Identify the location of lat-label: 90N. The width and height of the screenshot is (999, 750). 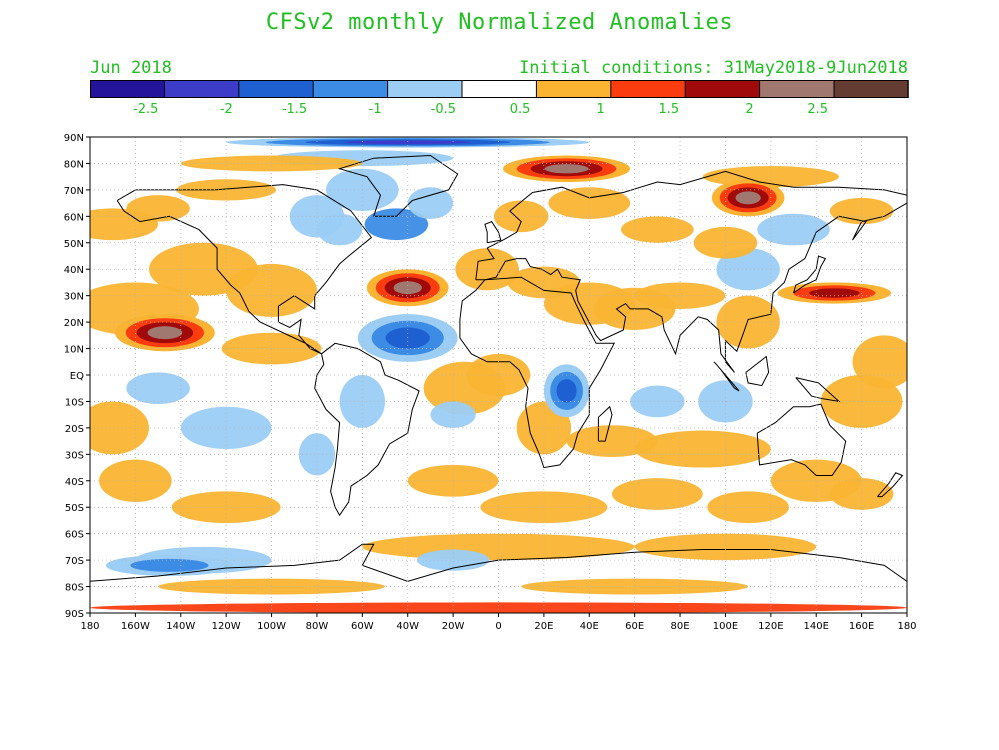
(74, 138).